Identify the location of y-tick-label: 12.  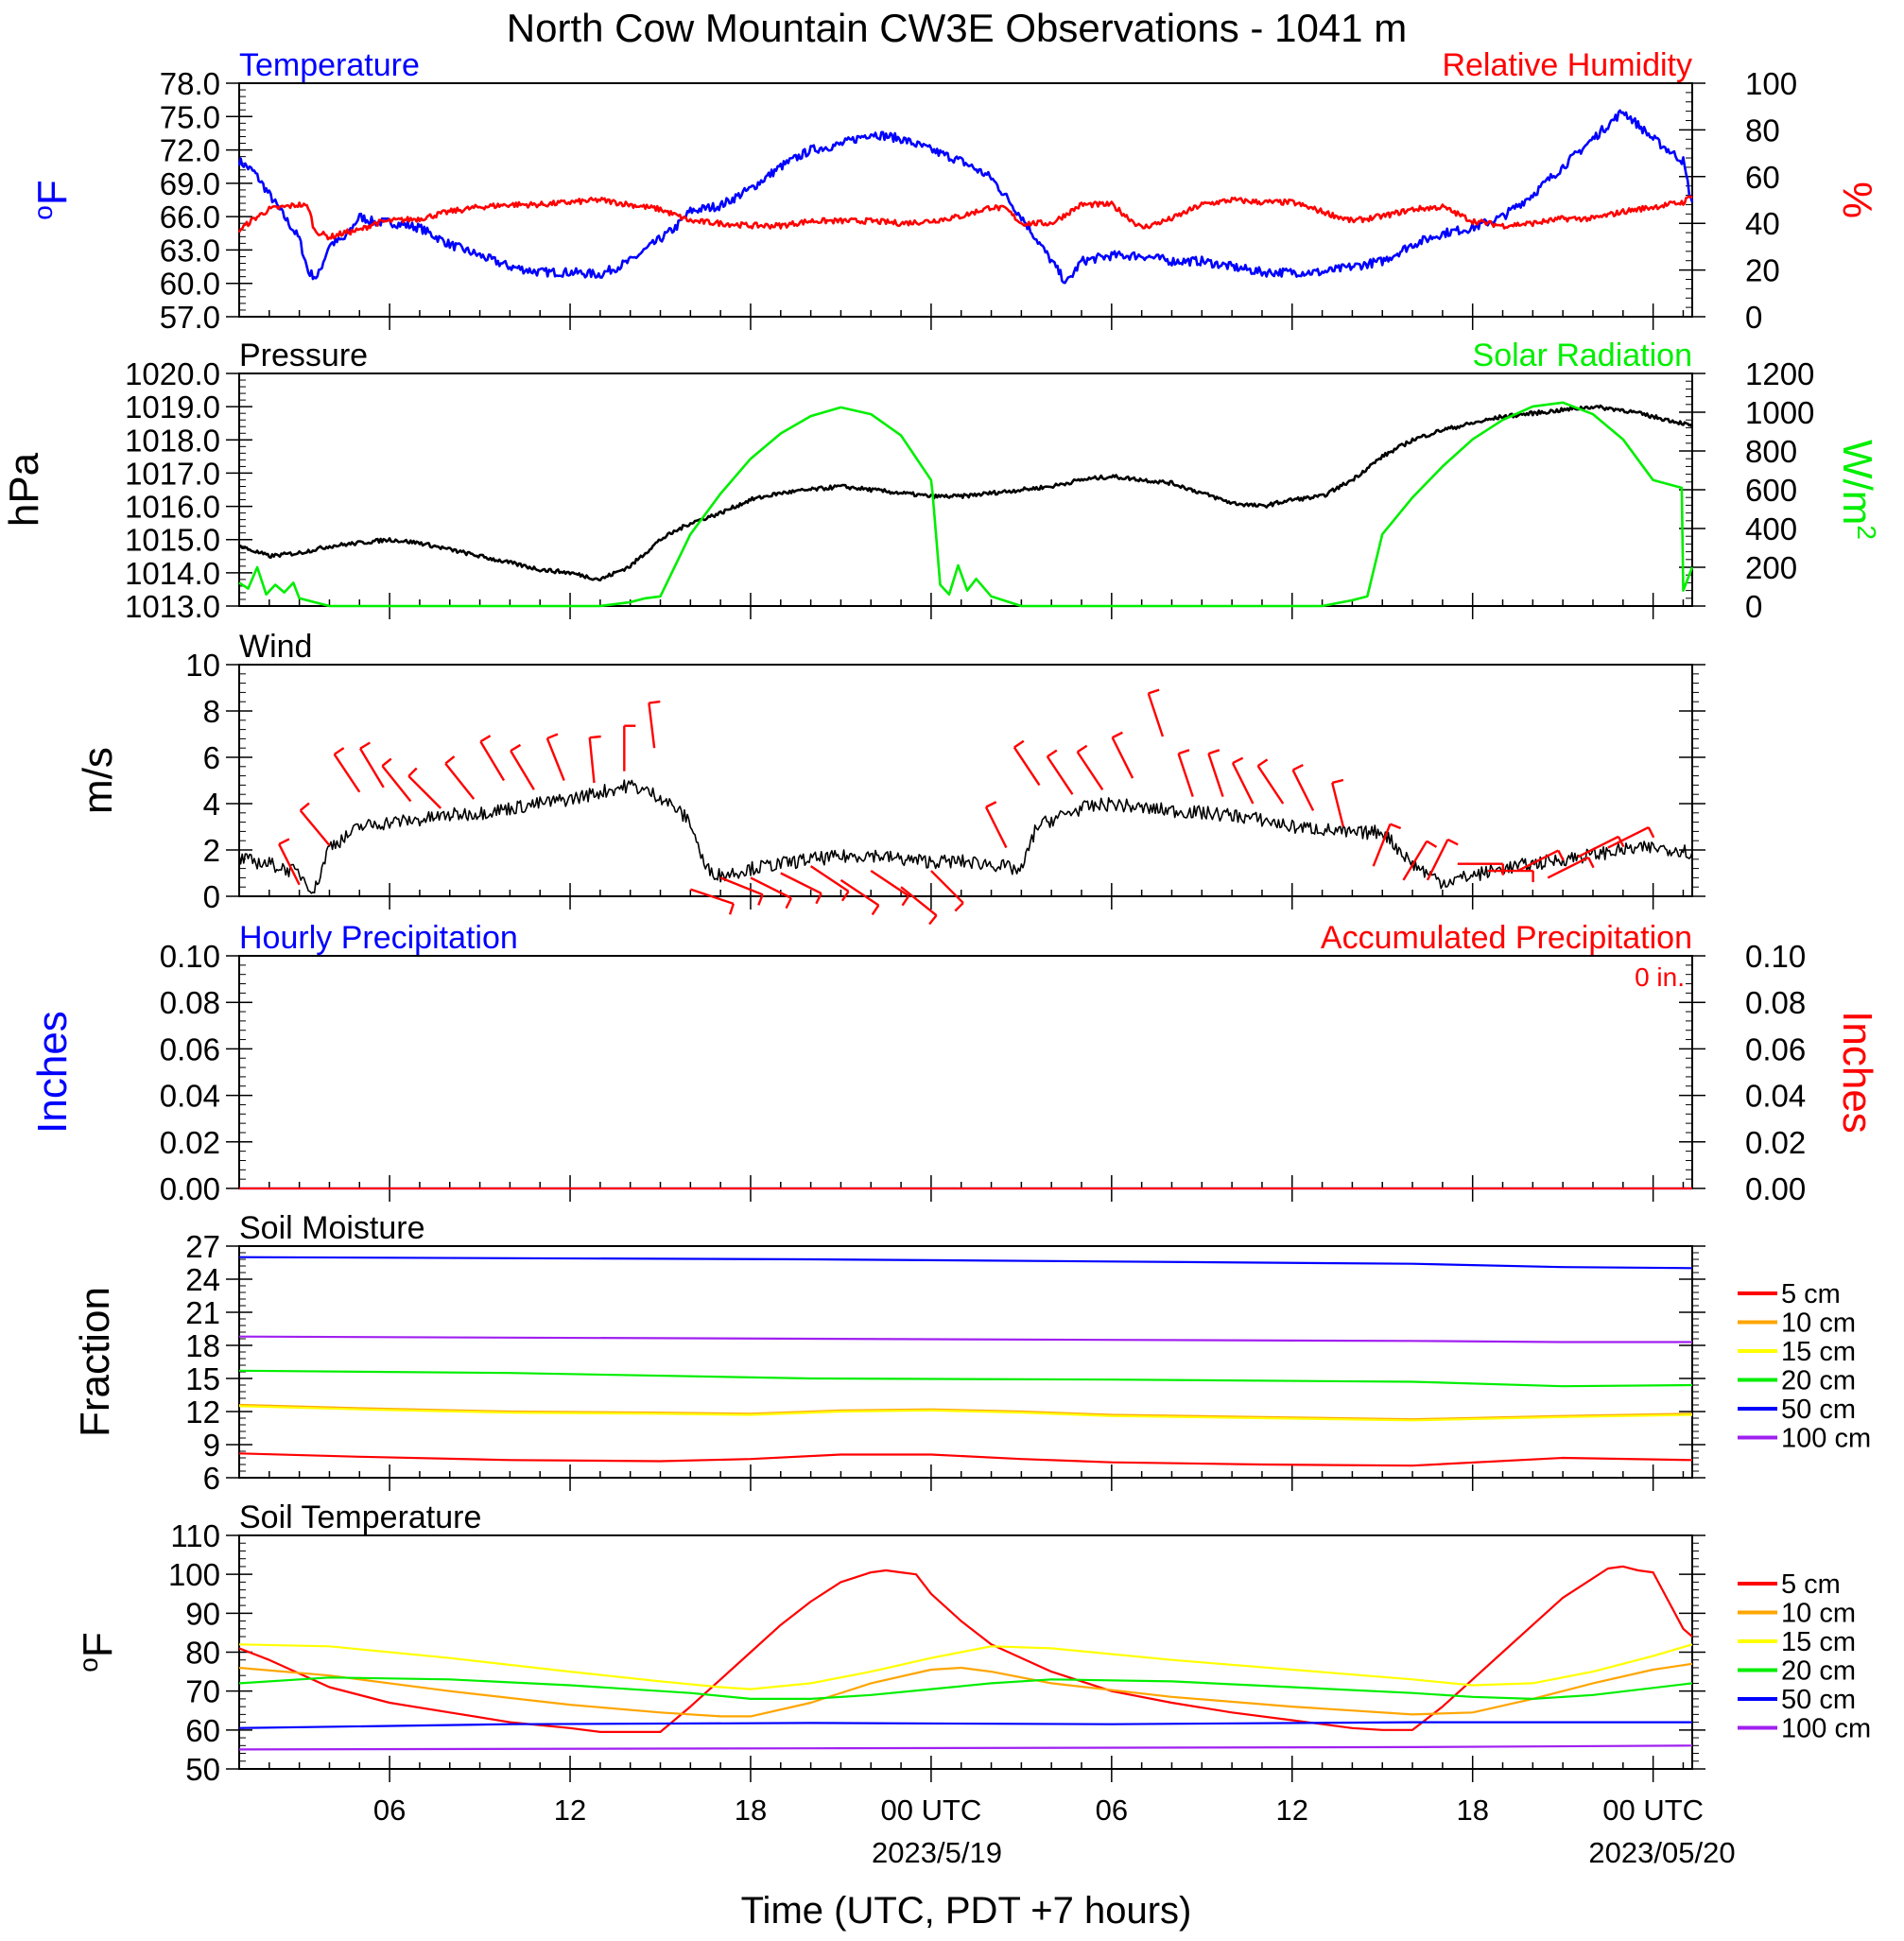
(202, 1413).